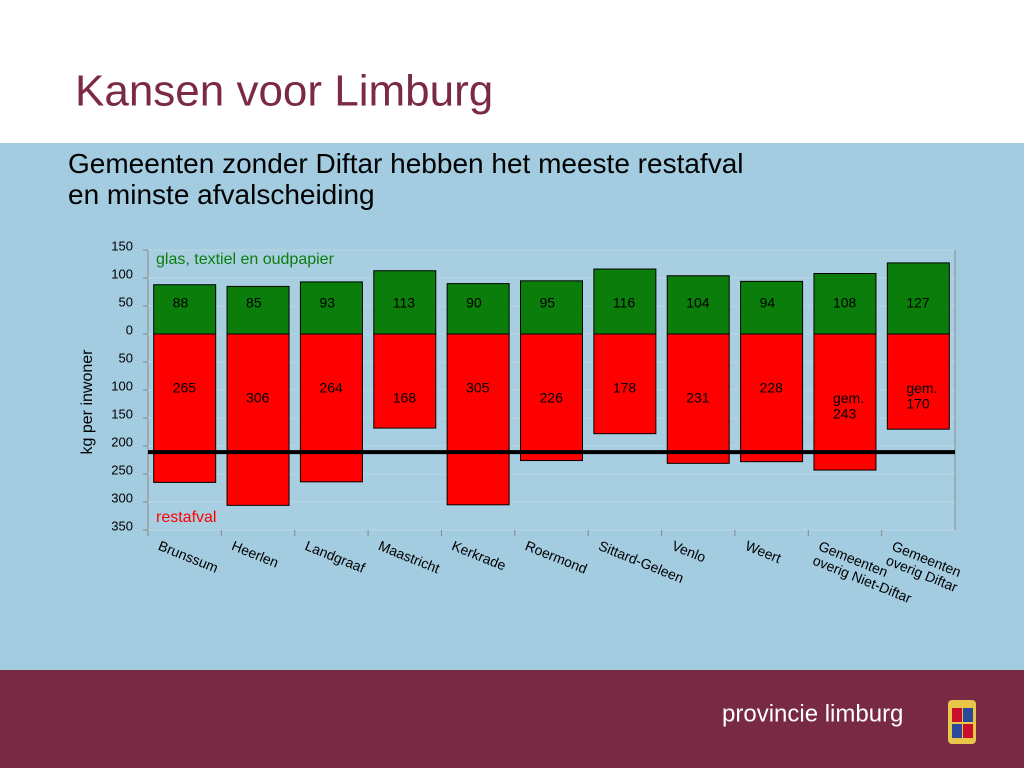  What do you see at coordinates (512, 719) in the screenshot?
I see `footer-bg` at bounding box center [512, 719].